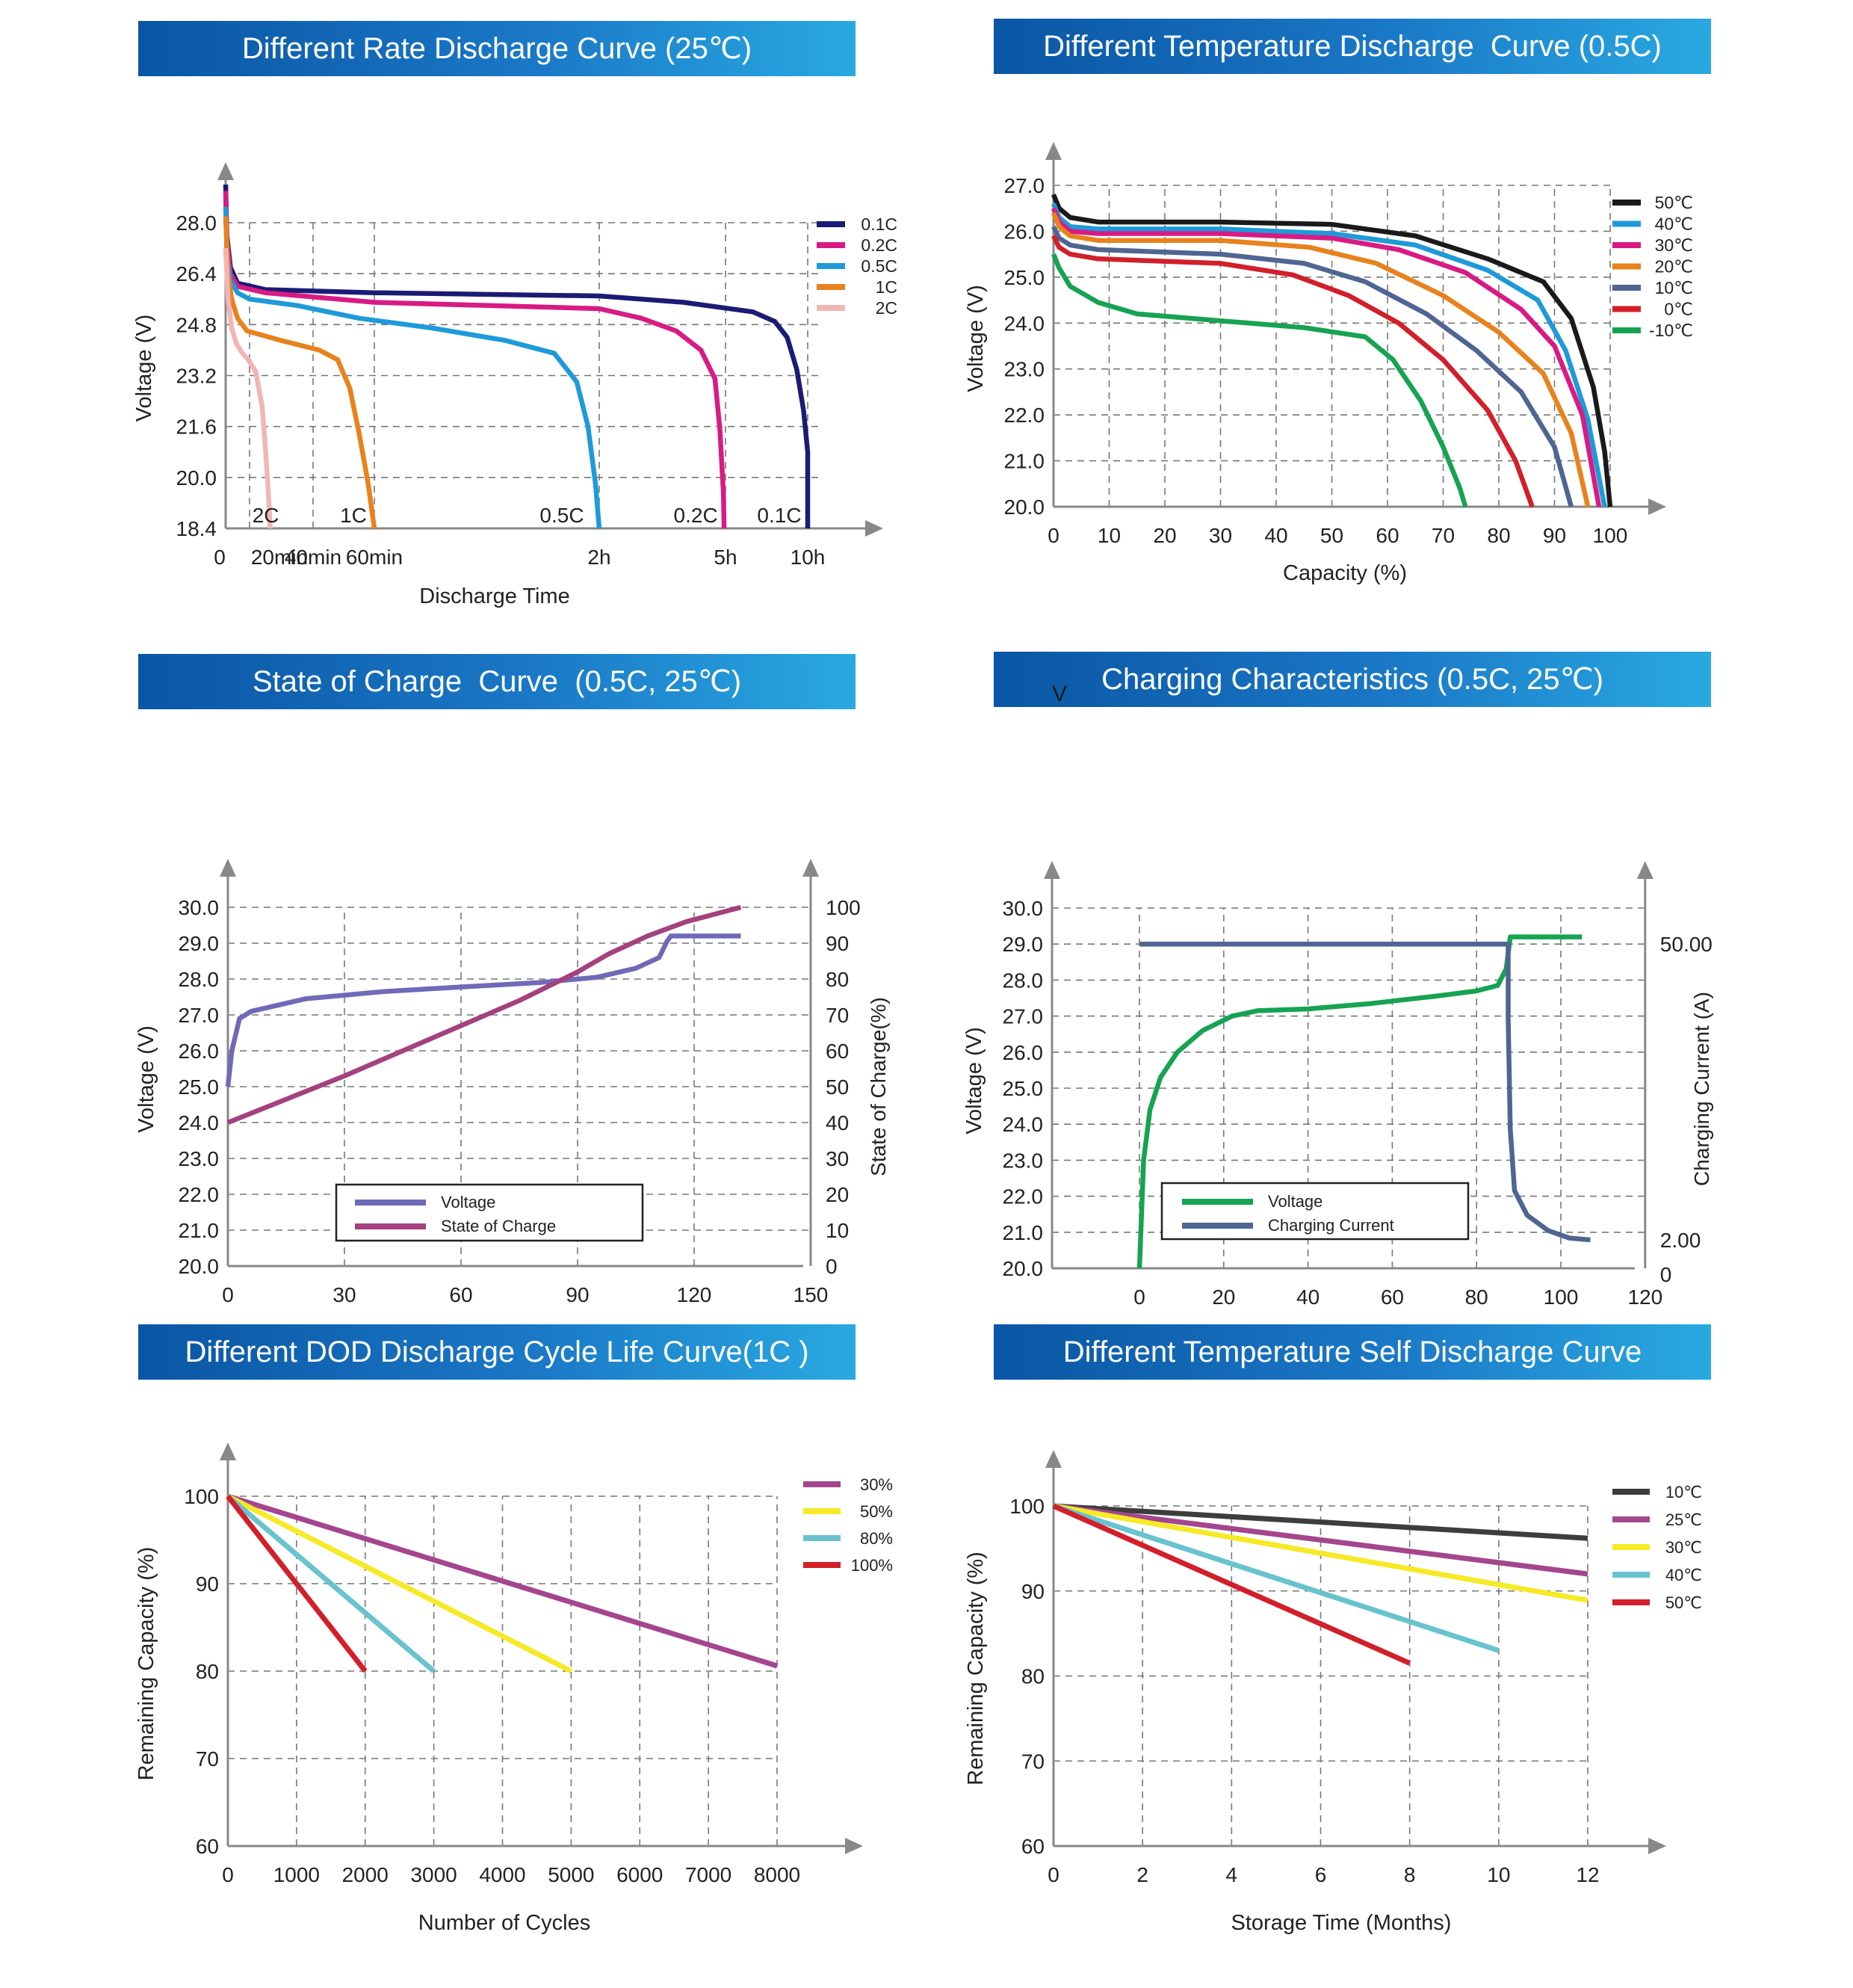 The width and height of the screenshot is (1853, 1988). Describe the element at coordinates (779, 515) in the screenshot. I see `end-label-0-1c: 0.1C` at that location.